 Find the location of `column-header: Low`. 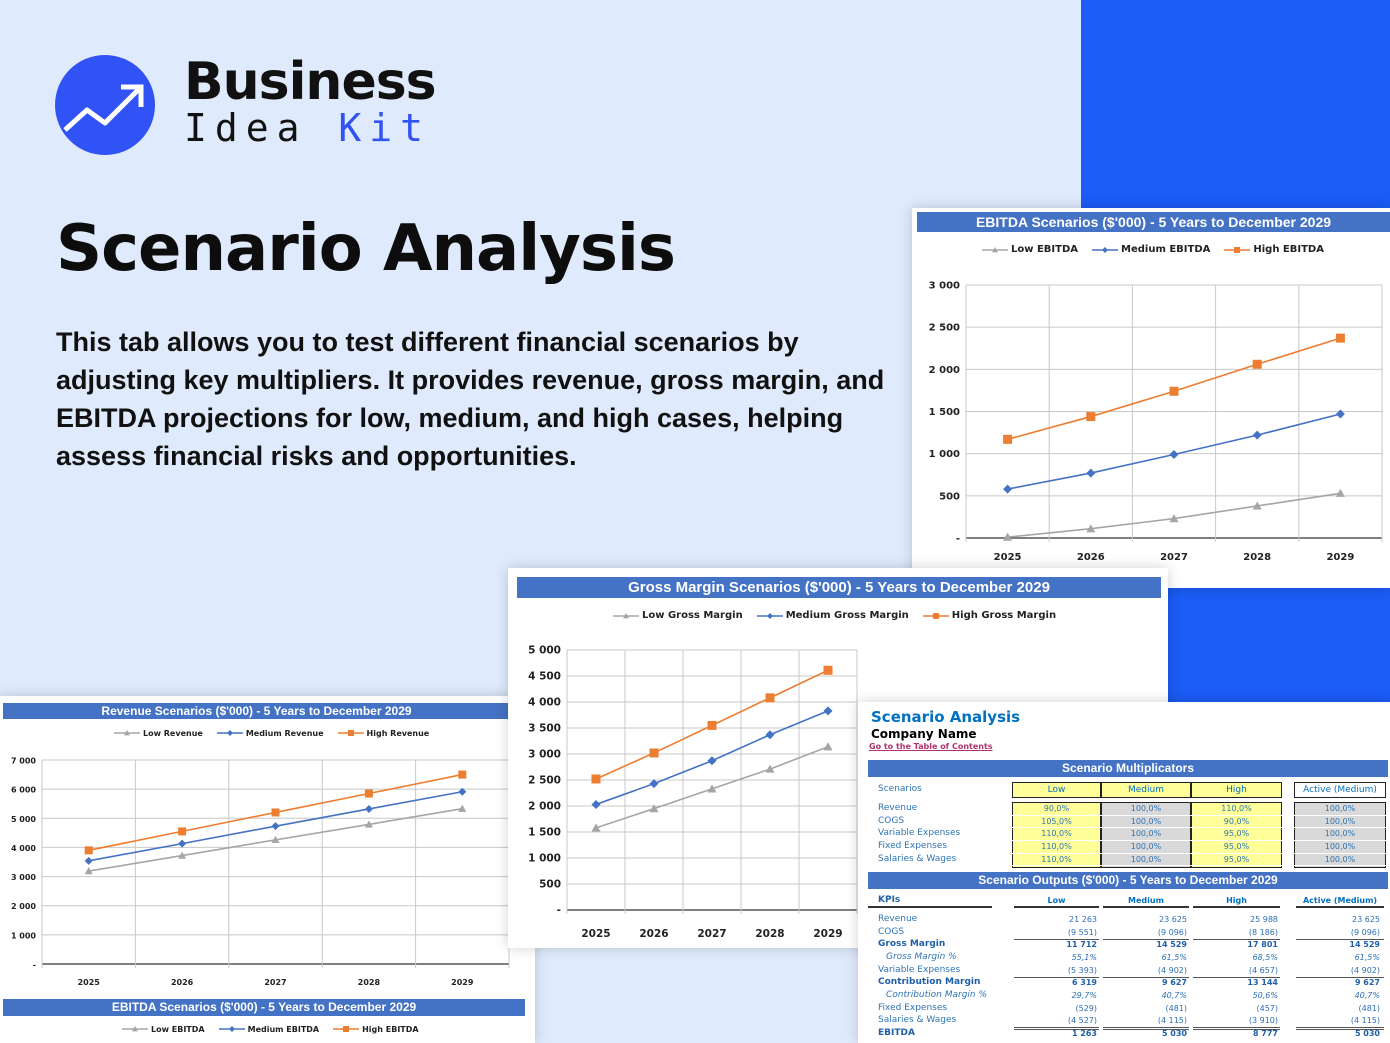

column-header: Low is located at coordinates (1056, 790).